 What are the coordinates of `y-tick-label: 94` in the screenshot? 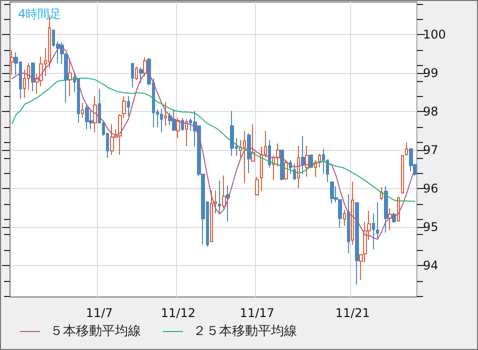 It's located at (430, 265).